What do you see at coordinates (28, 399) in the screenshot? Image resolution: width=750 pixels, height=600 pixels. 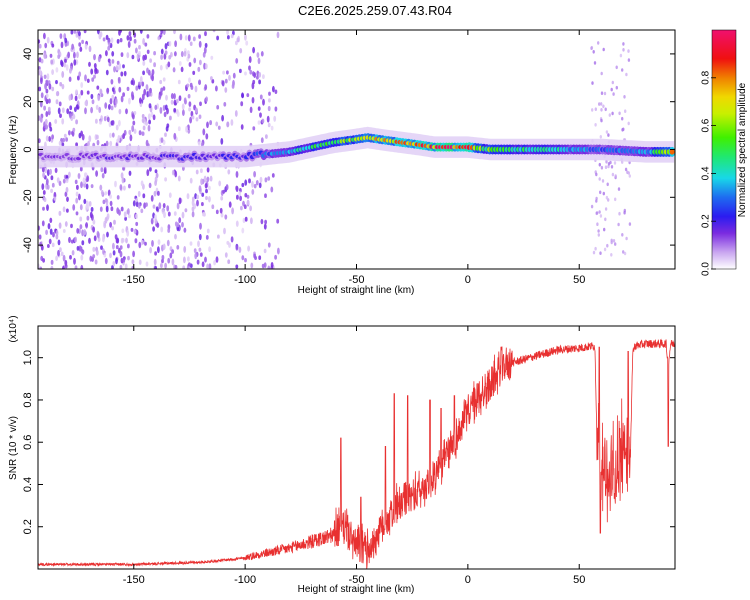 I see `snr-y-tick-label: 0.8` at bounding box center [28, 399].